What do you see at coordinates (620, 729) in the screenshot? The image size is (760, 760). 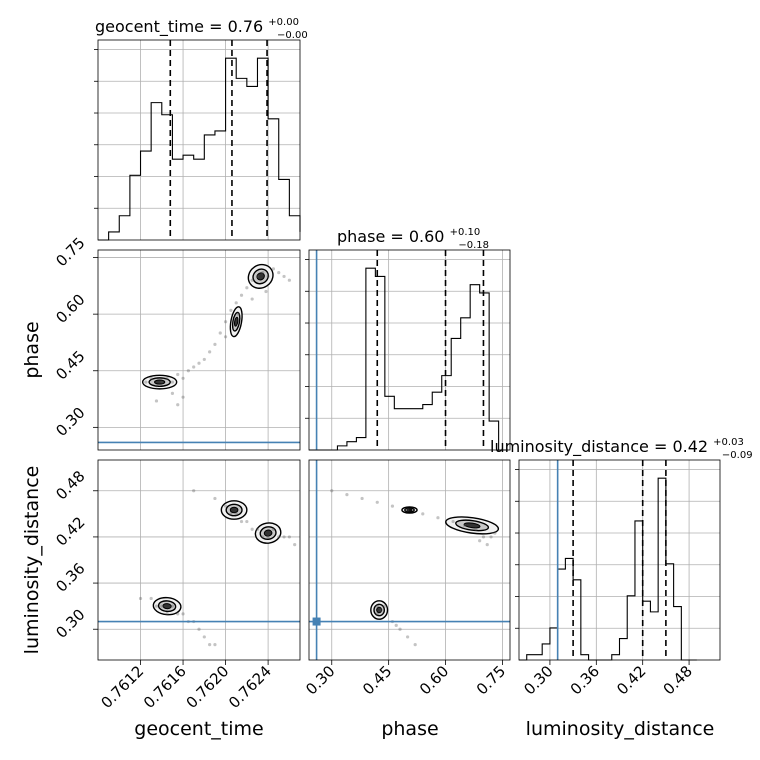 I see `xlabel-luminosity_distance: luminosity_distance` at bounding box center [620, 729].